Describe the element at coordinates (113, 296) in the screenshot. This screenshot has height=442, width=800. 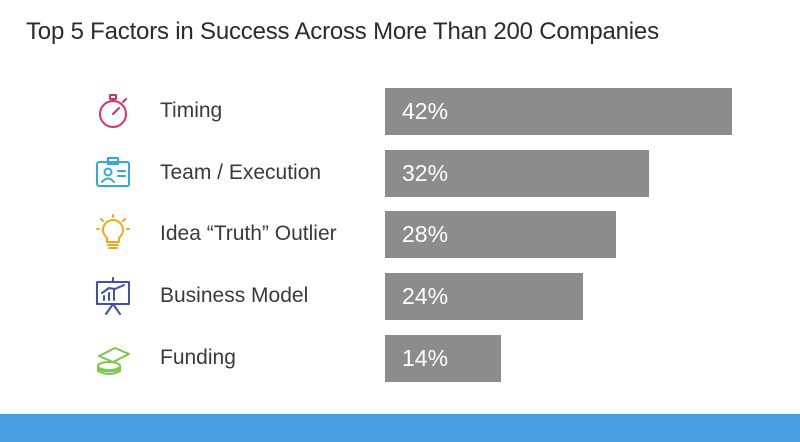
I see `presentation-chart-icon` at that location.